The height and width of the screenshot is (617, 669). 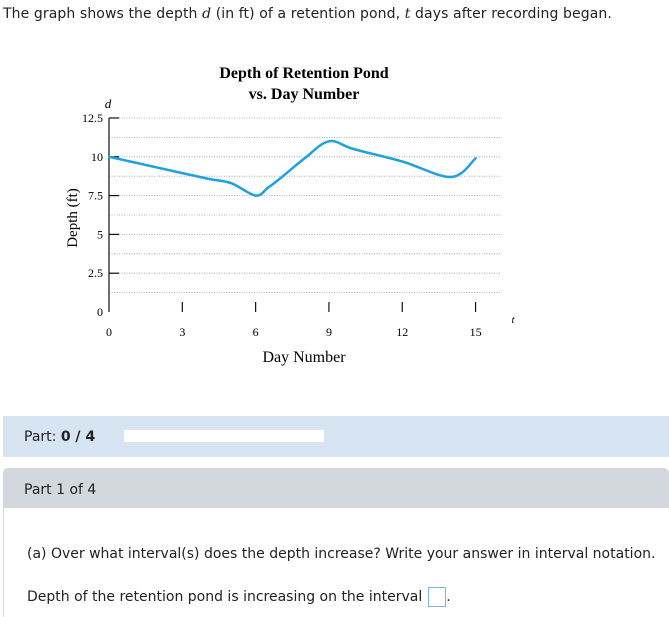 I want to click on y-tick-label: 5, so click(x=100, y=234).